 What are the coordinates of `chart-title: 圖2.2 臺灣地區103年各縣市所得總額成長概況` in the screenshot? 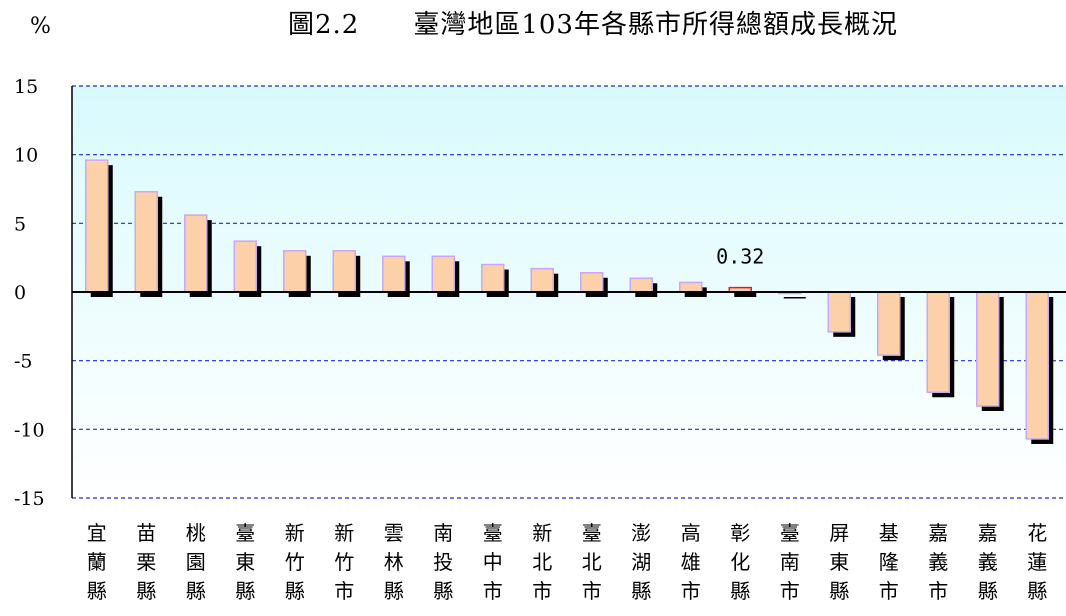 It's located at (593, 25).